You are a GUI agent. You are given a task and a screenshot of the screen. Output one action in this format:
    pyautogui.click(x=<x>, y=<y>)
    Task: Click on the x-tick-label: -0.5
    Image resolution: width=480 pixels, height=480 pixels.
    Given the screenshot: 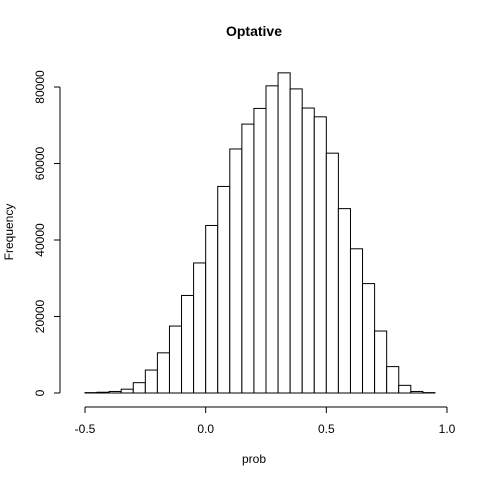 What is the action you would take?
    pyautogui.click(x=85, y=429)
    